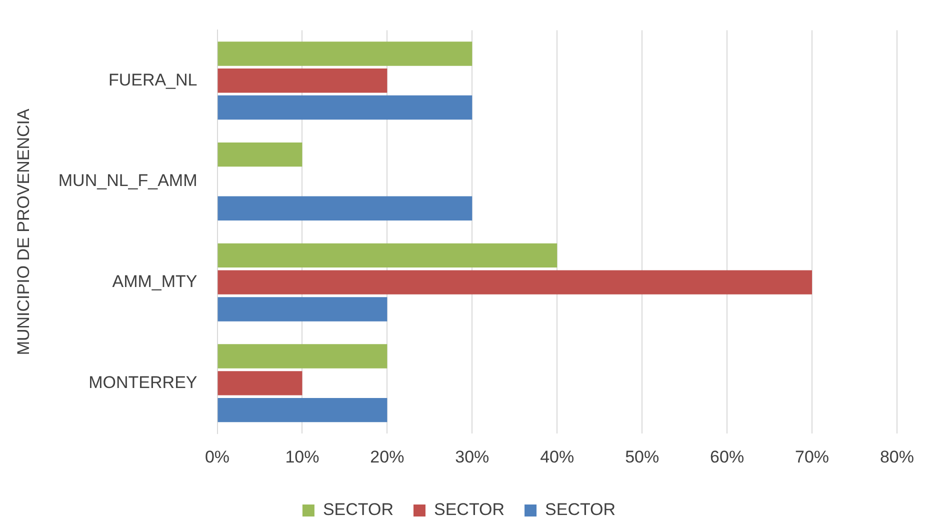 Image resolution: width=928 pixels, height=529 pixels. What do you see at coordinates (23, 232) in the screenshot?
I see `y-axis-title: MUNICIPIO DE PROVENENCIA` at bounding box center [23, 232].